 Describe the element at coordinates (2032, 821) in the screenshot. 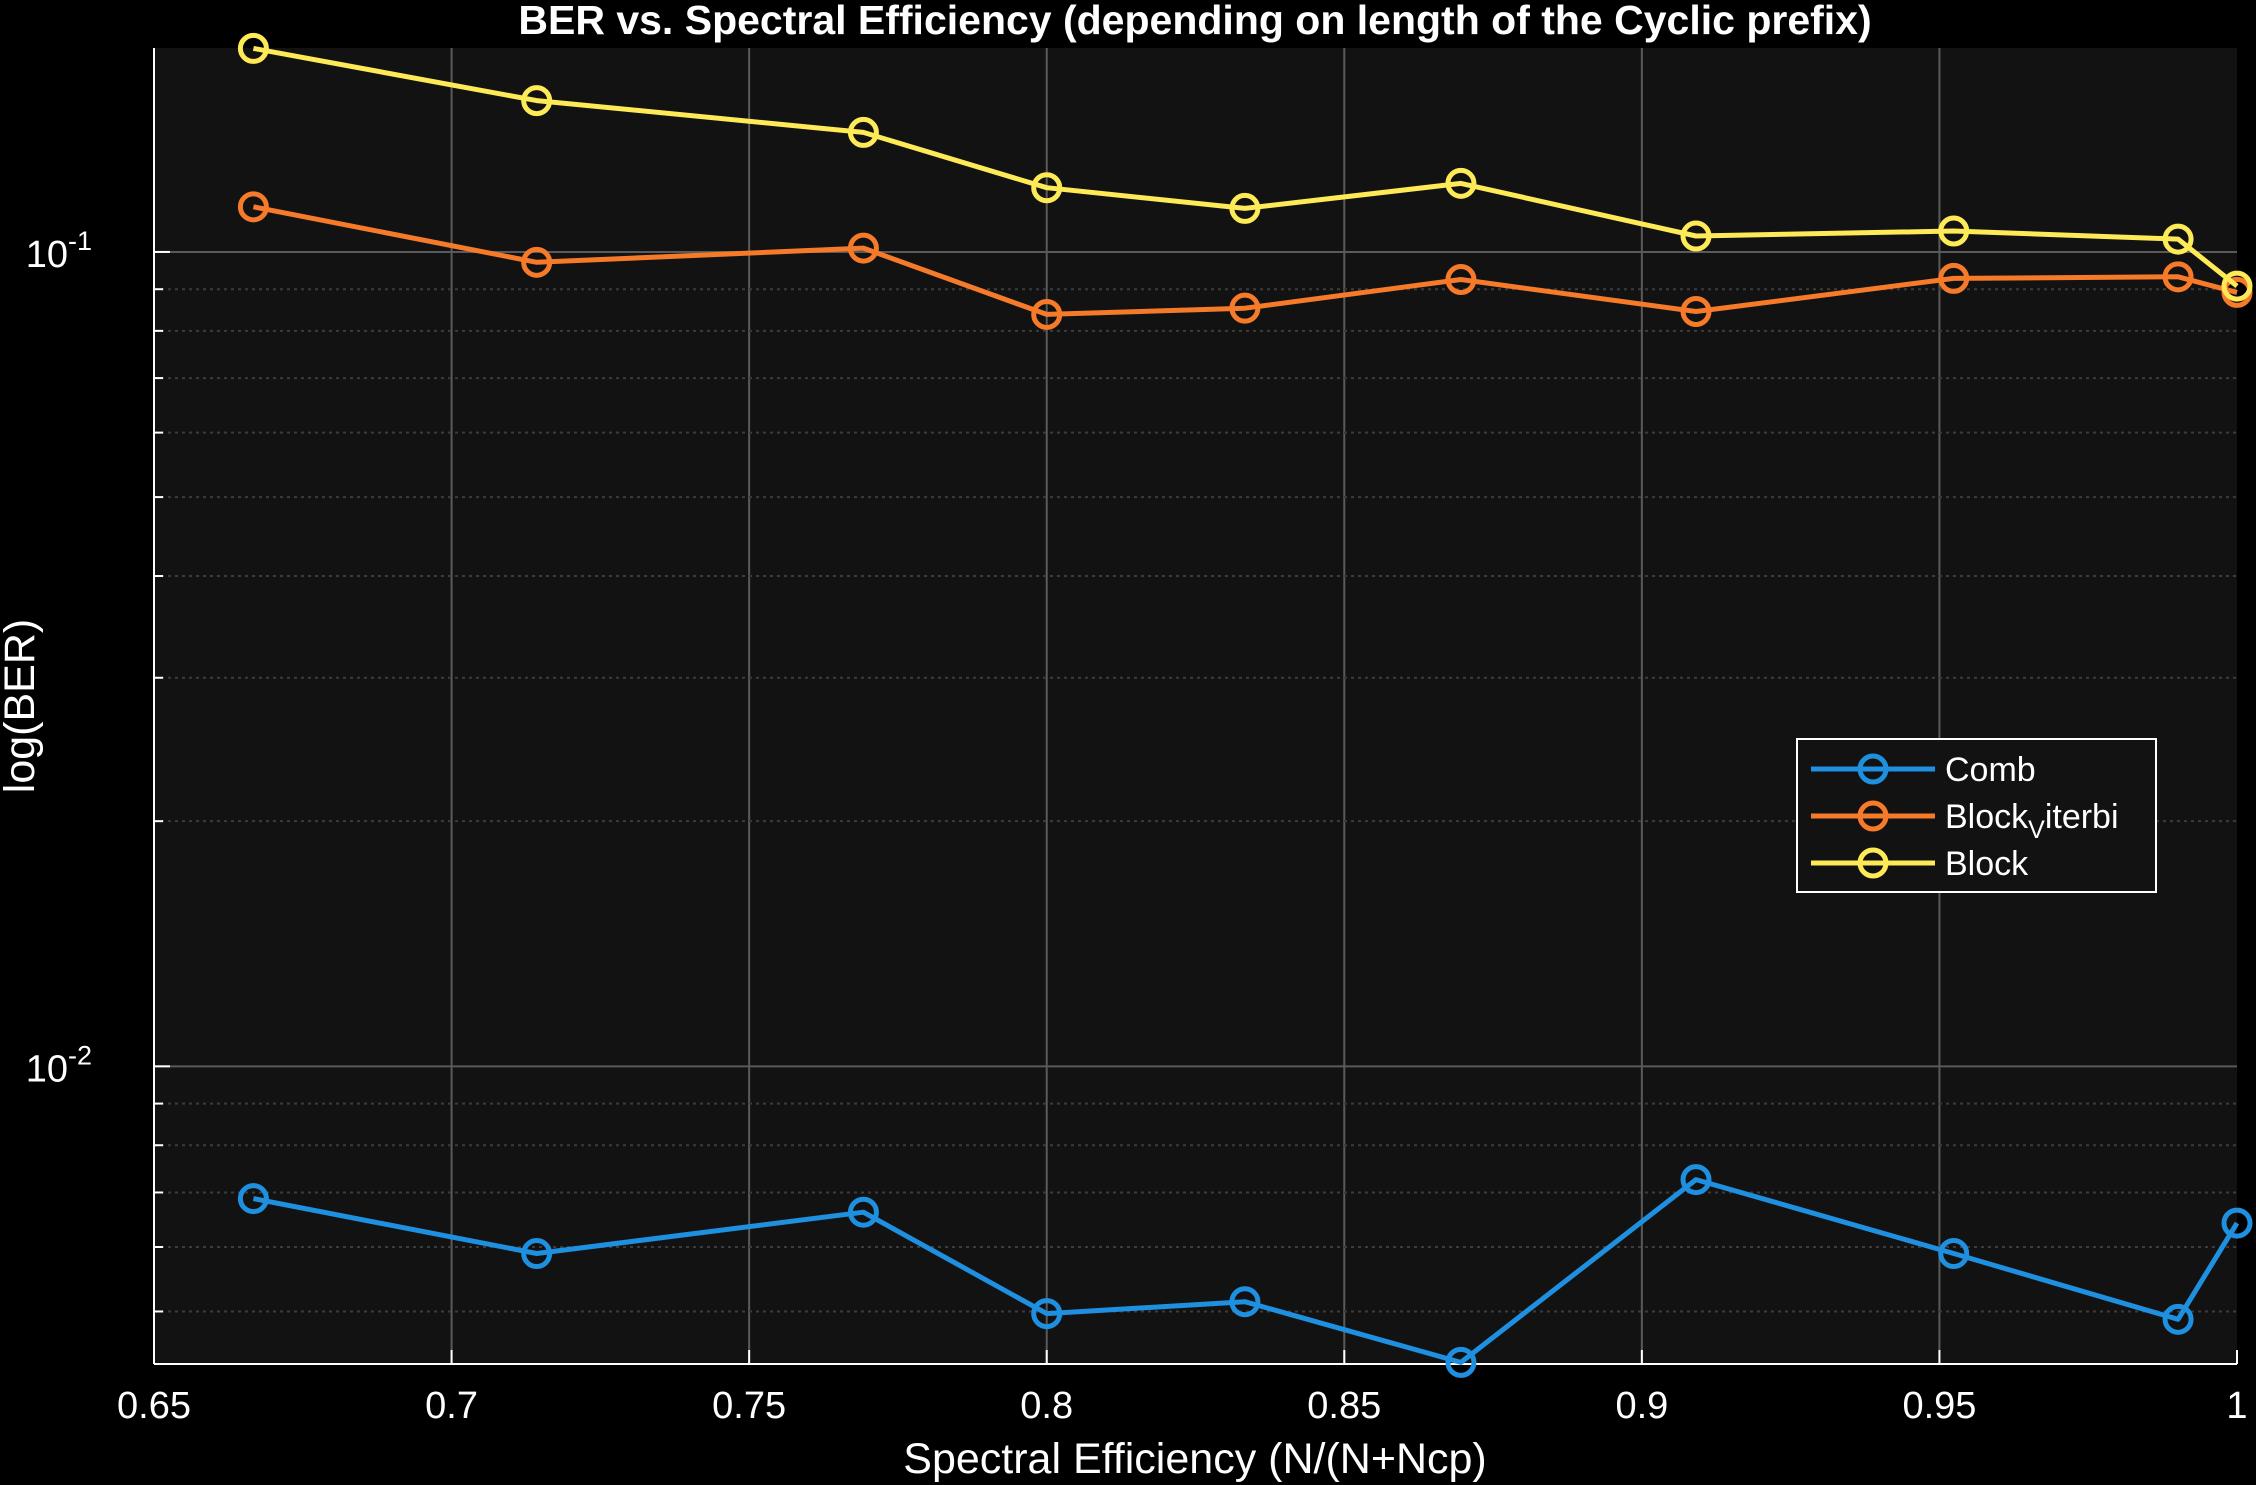

I see `legend-label: BlockViterbi` at that location.